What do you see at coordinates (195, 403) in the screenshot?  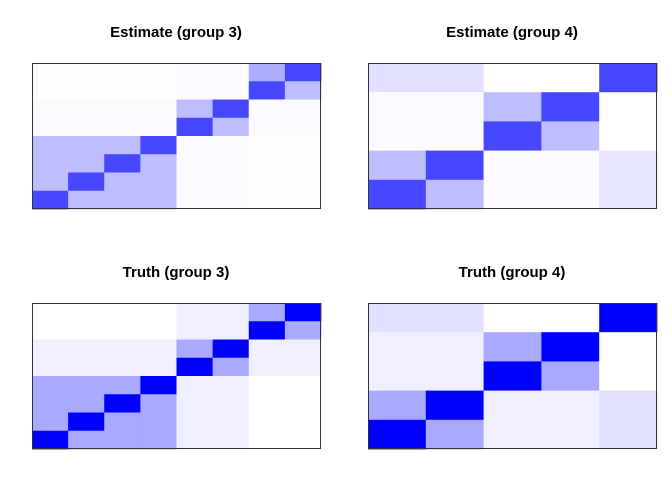 I see `heatmap-cell-r5-c4` at bounding box center [195, 403].